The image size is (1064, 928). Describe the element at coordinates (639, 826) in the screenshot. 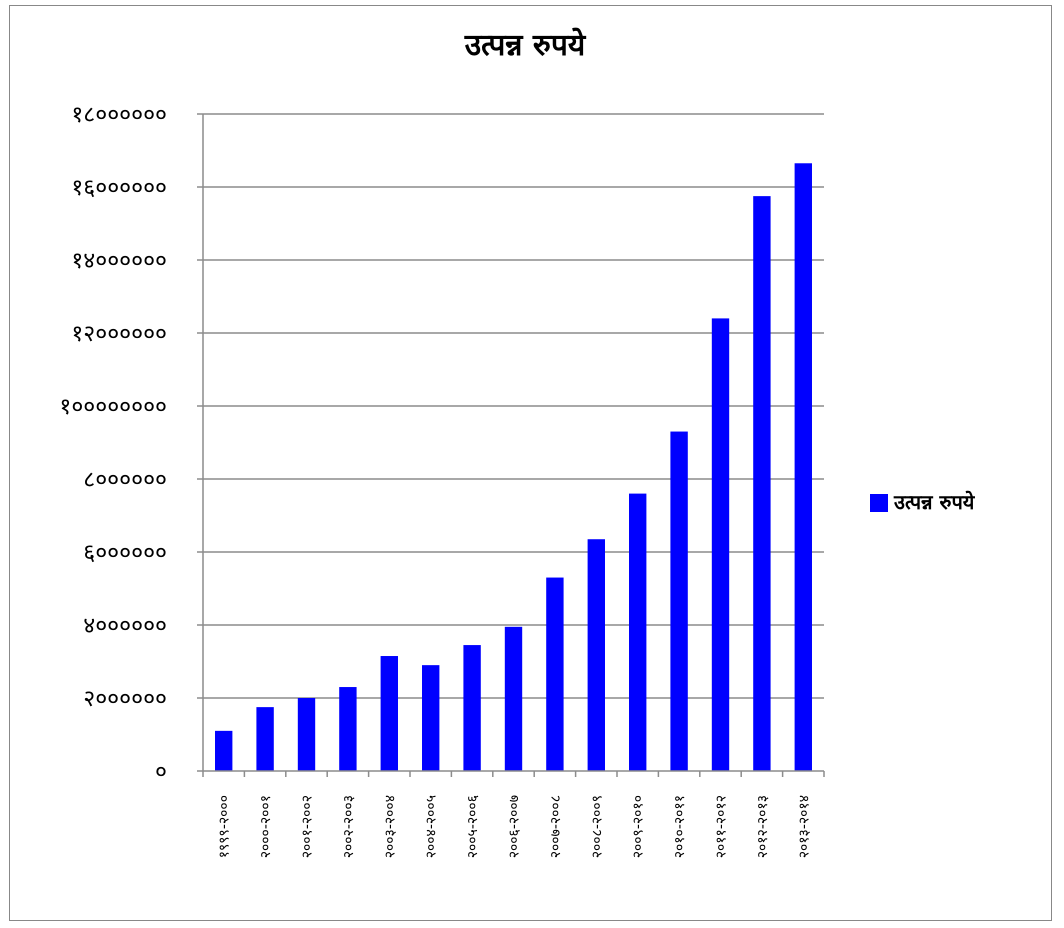

I see `x-tick-label: २००९-२०१०` at that location.